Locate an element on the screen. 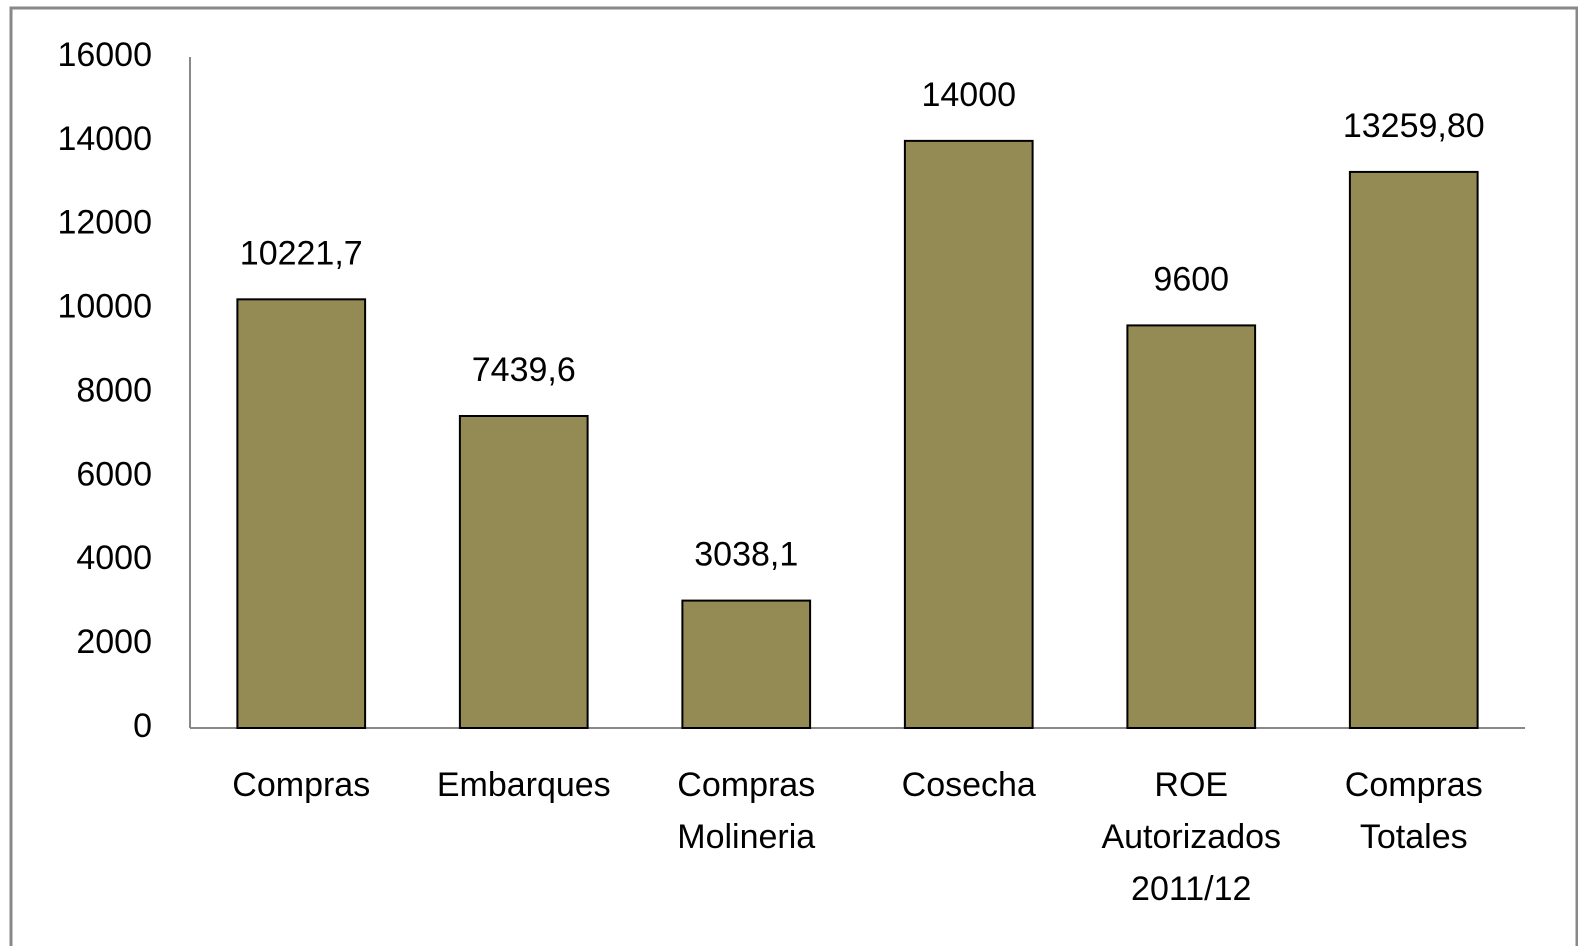 This screenshot has height=946, width=1578. x-tick-label-line: ROE is located at coordinates (1191, 785).